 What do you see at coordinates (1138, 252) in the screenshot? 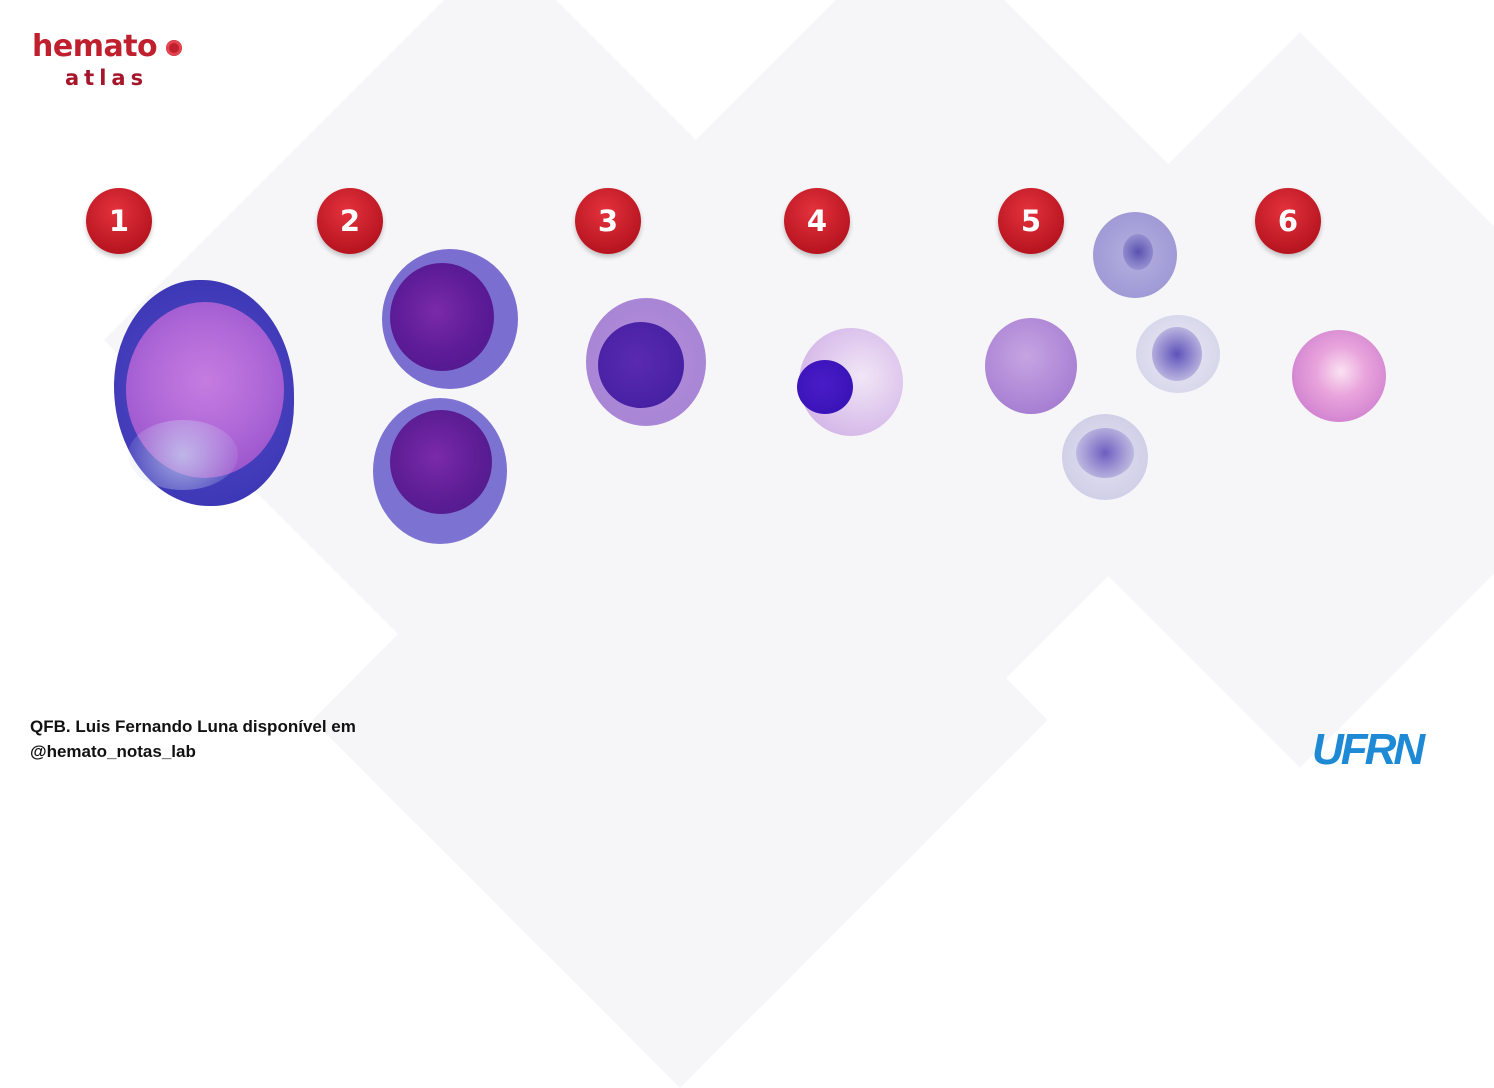
I see `cell-5a-reticulum` at bounding box center [1138, 252].